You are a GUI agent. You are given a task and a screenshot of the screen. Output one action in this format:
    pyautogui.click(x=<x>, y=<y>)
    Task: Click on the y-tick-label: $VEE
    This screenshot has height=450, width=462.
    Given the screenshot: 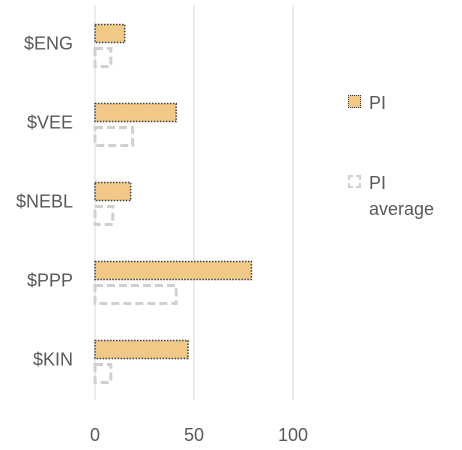 What is the action you would take?
    pyautogui.click(x=50, y=122)
    